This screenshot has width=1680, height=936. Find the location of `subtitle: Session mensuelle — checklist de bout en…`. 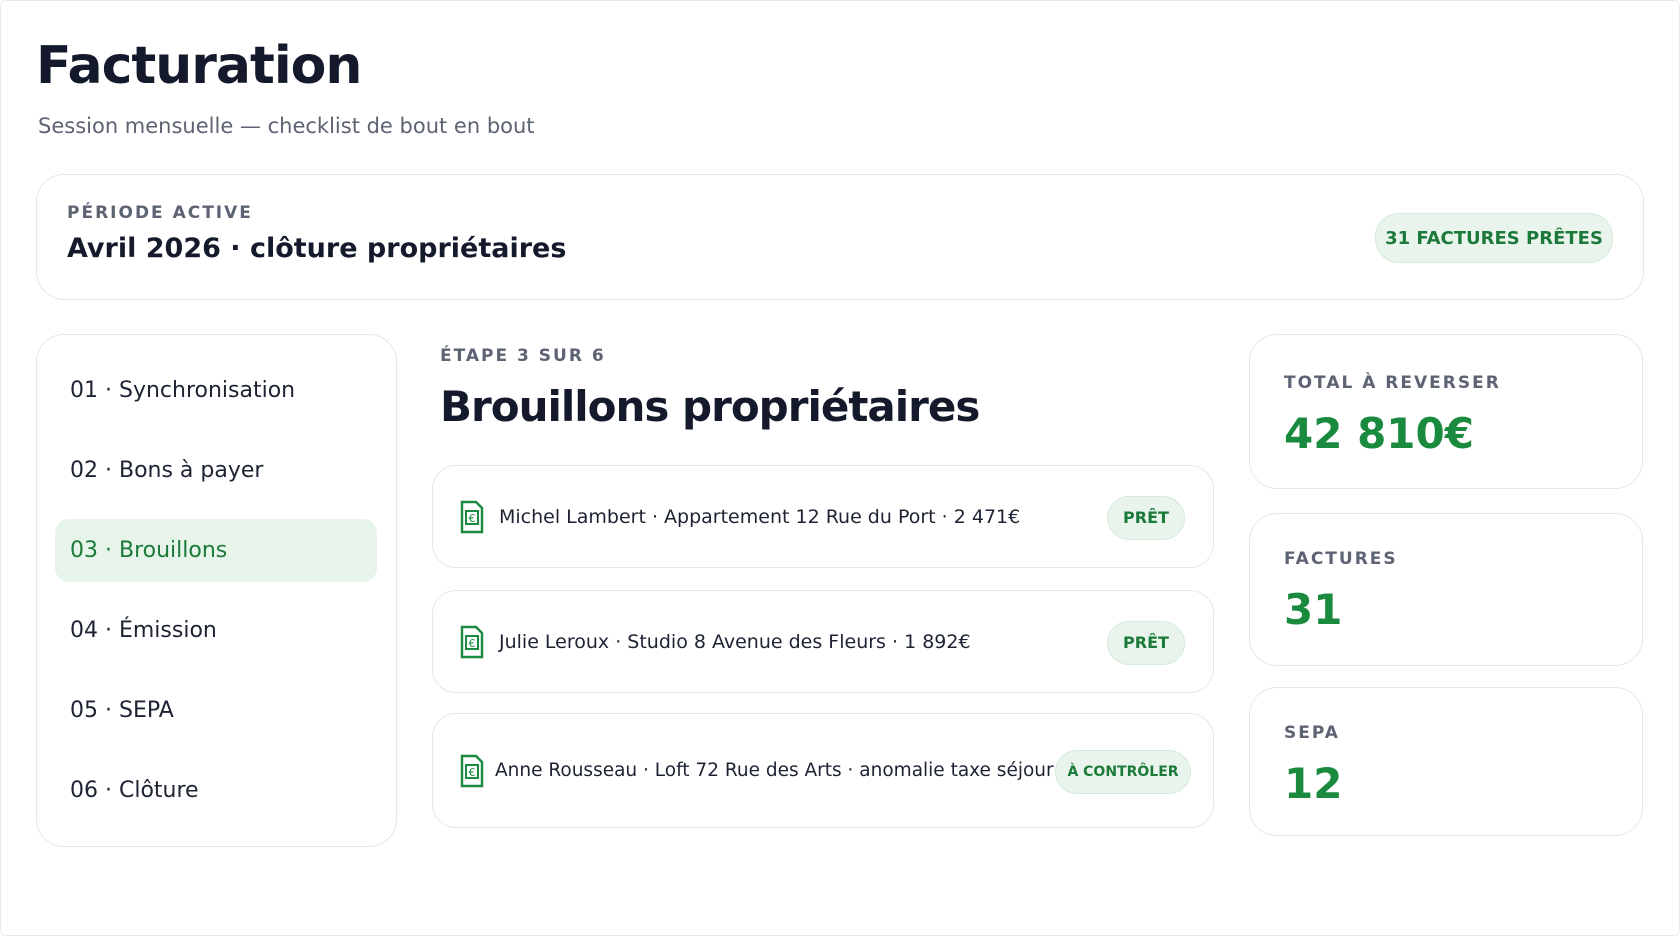

subtitle: Session mensuelle — checklist de bout en… is located at coordinates (286, 126).